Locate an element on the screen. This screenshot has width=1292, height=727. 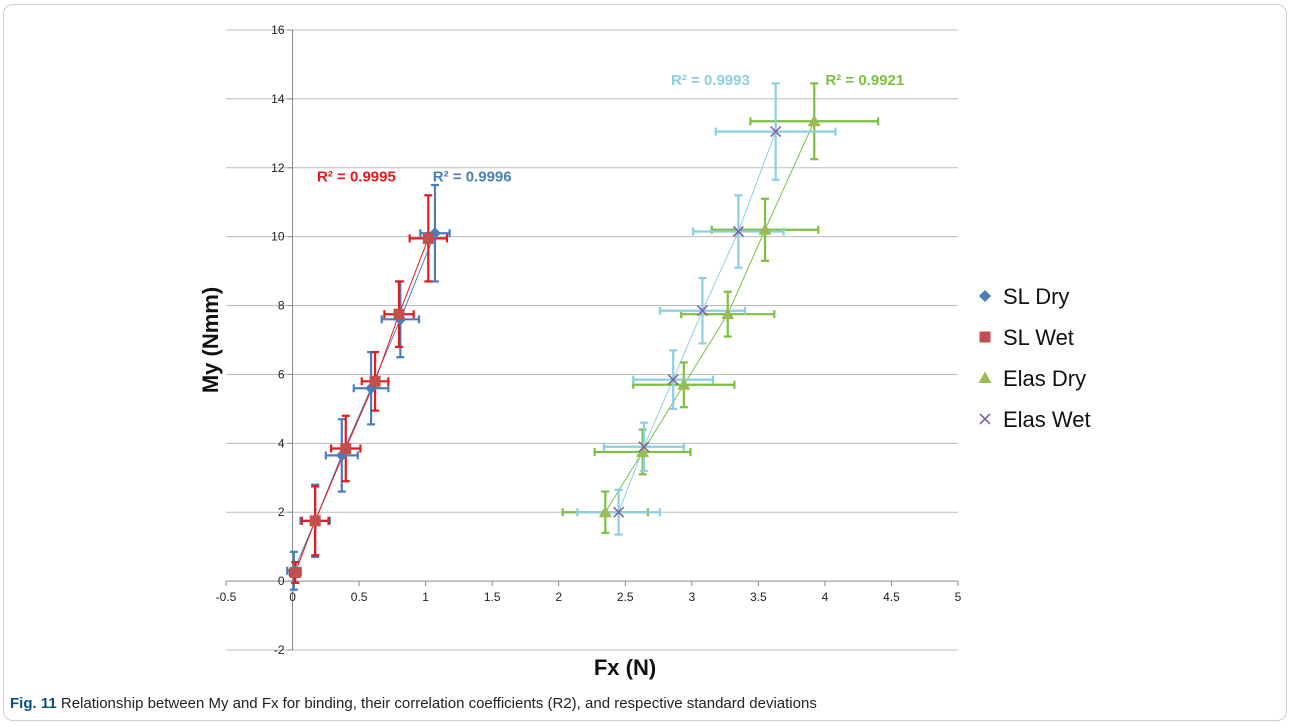
y-tick-label: 14 is located at coordinates (278, 99).